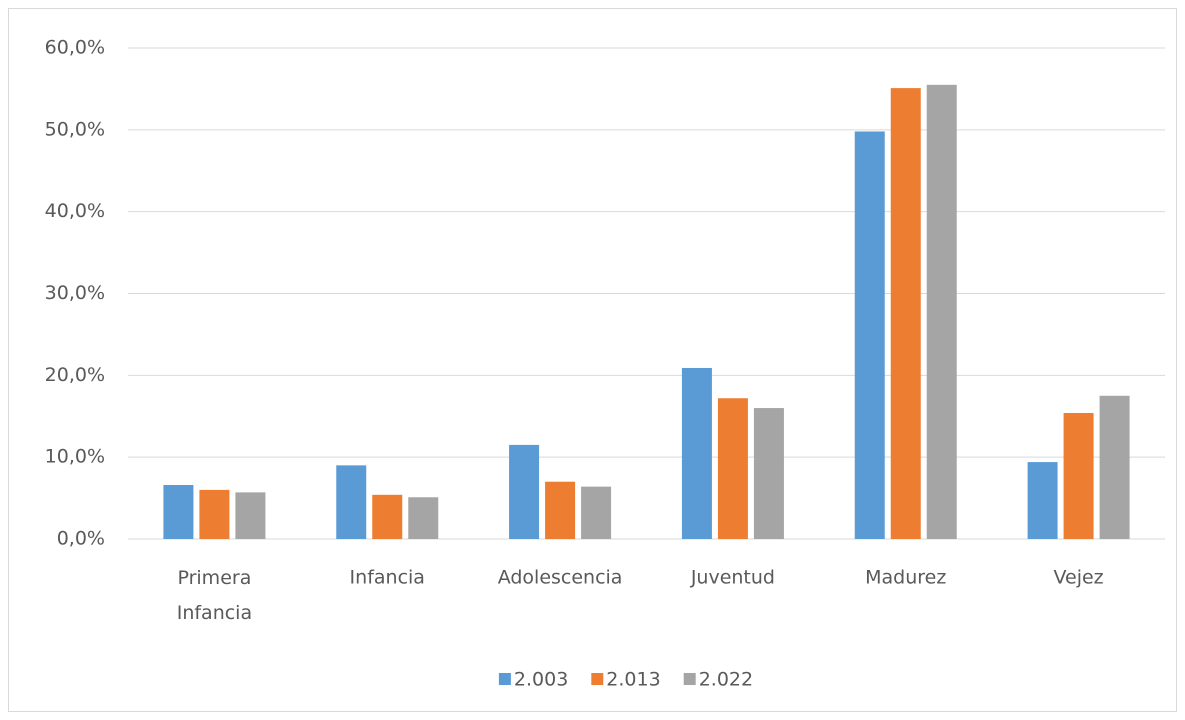 The height and width of the screenshot is (720, 1185). What do you see at coordinates (633, 680) in the screenshot?
I see `legend-label: 2.013` at bounding box center [633, 680].